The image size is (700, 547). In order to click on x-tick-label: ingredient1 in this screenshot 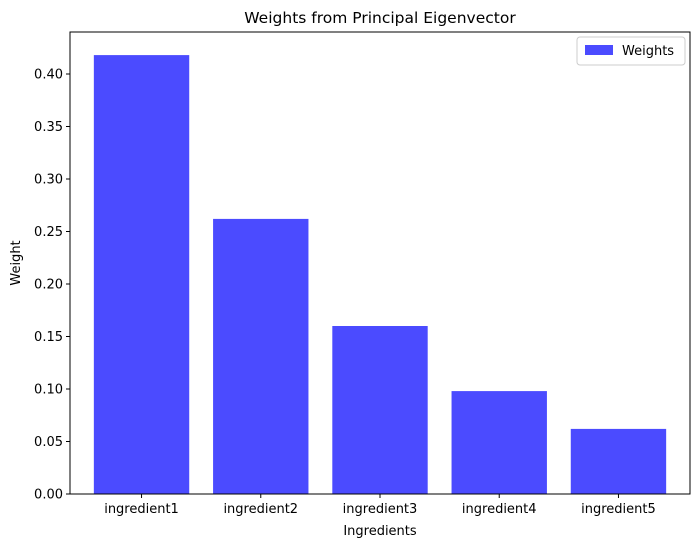, I will do `click(141, 509)`.